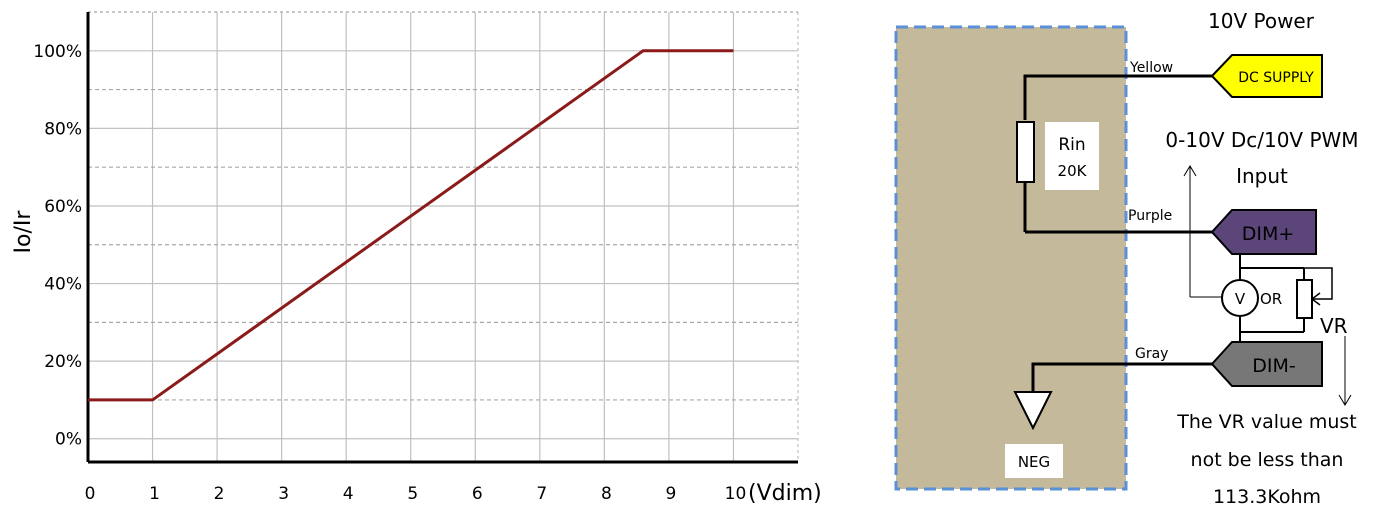 The image size is (1395, 509). What do you see at coordinates (1072, 156) in the screenshot?
I see `resistor-label-box` at bounding box center [1072, 156].